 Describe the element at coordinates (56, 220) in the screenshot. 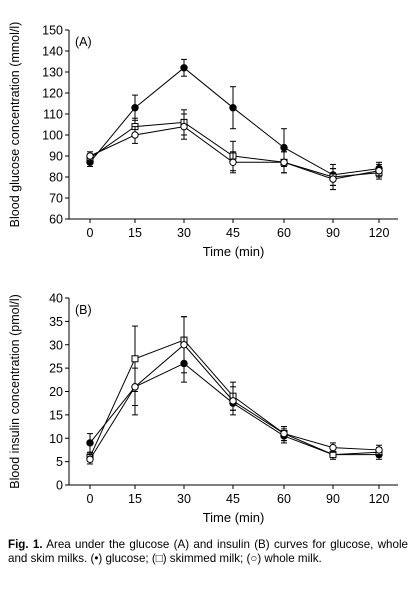

I see `panel-a-y-tick-label: 60` at that location.